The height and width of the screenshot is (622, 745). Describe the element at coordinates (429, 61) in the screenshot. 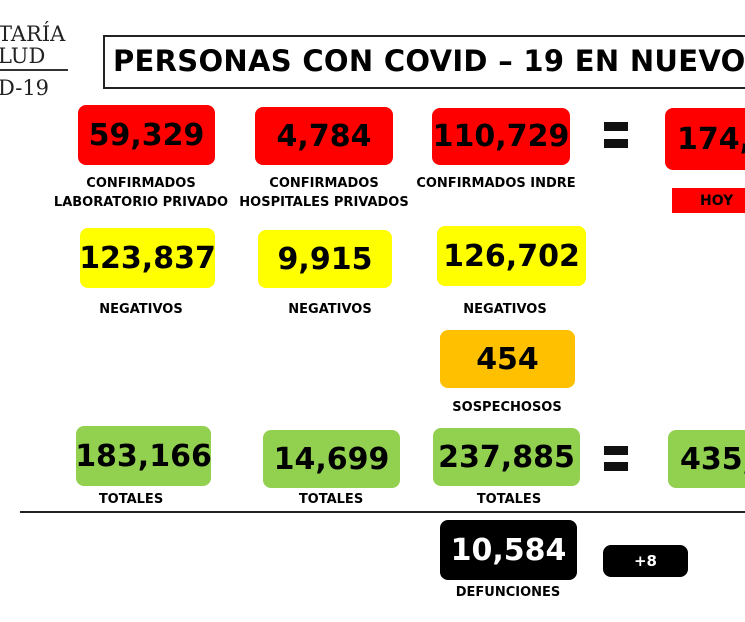

I see `title: PERSONAS CON COVID – 19 EN NUEVO L` at that location.